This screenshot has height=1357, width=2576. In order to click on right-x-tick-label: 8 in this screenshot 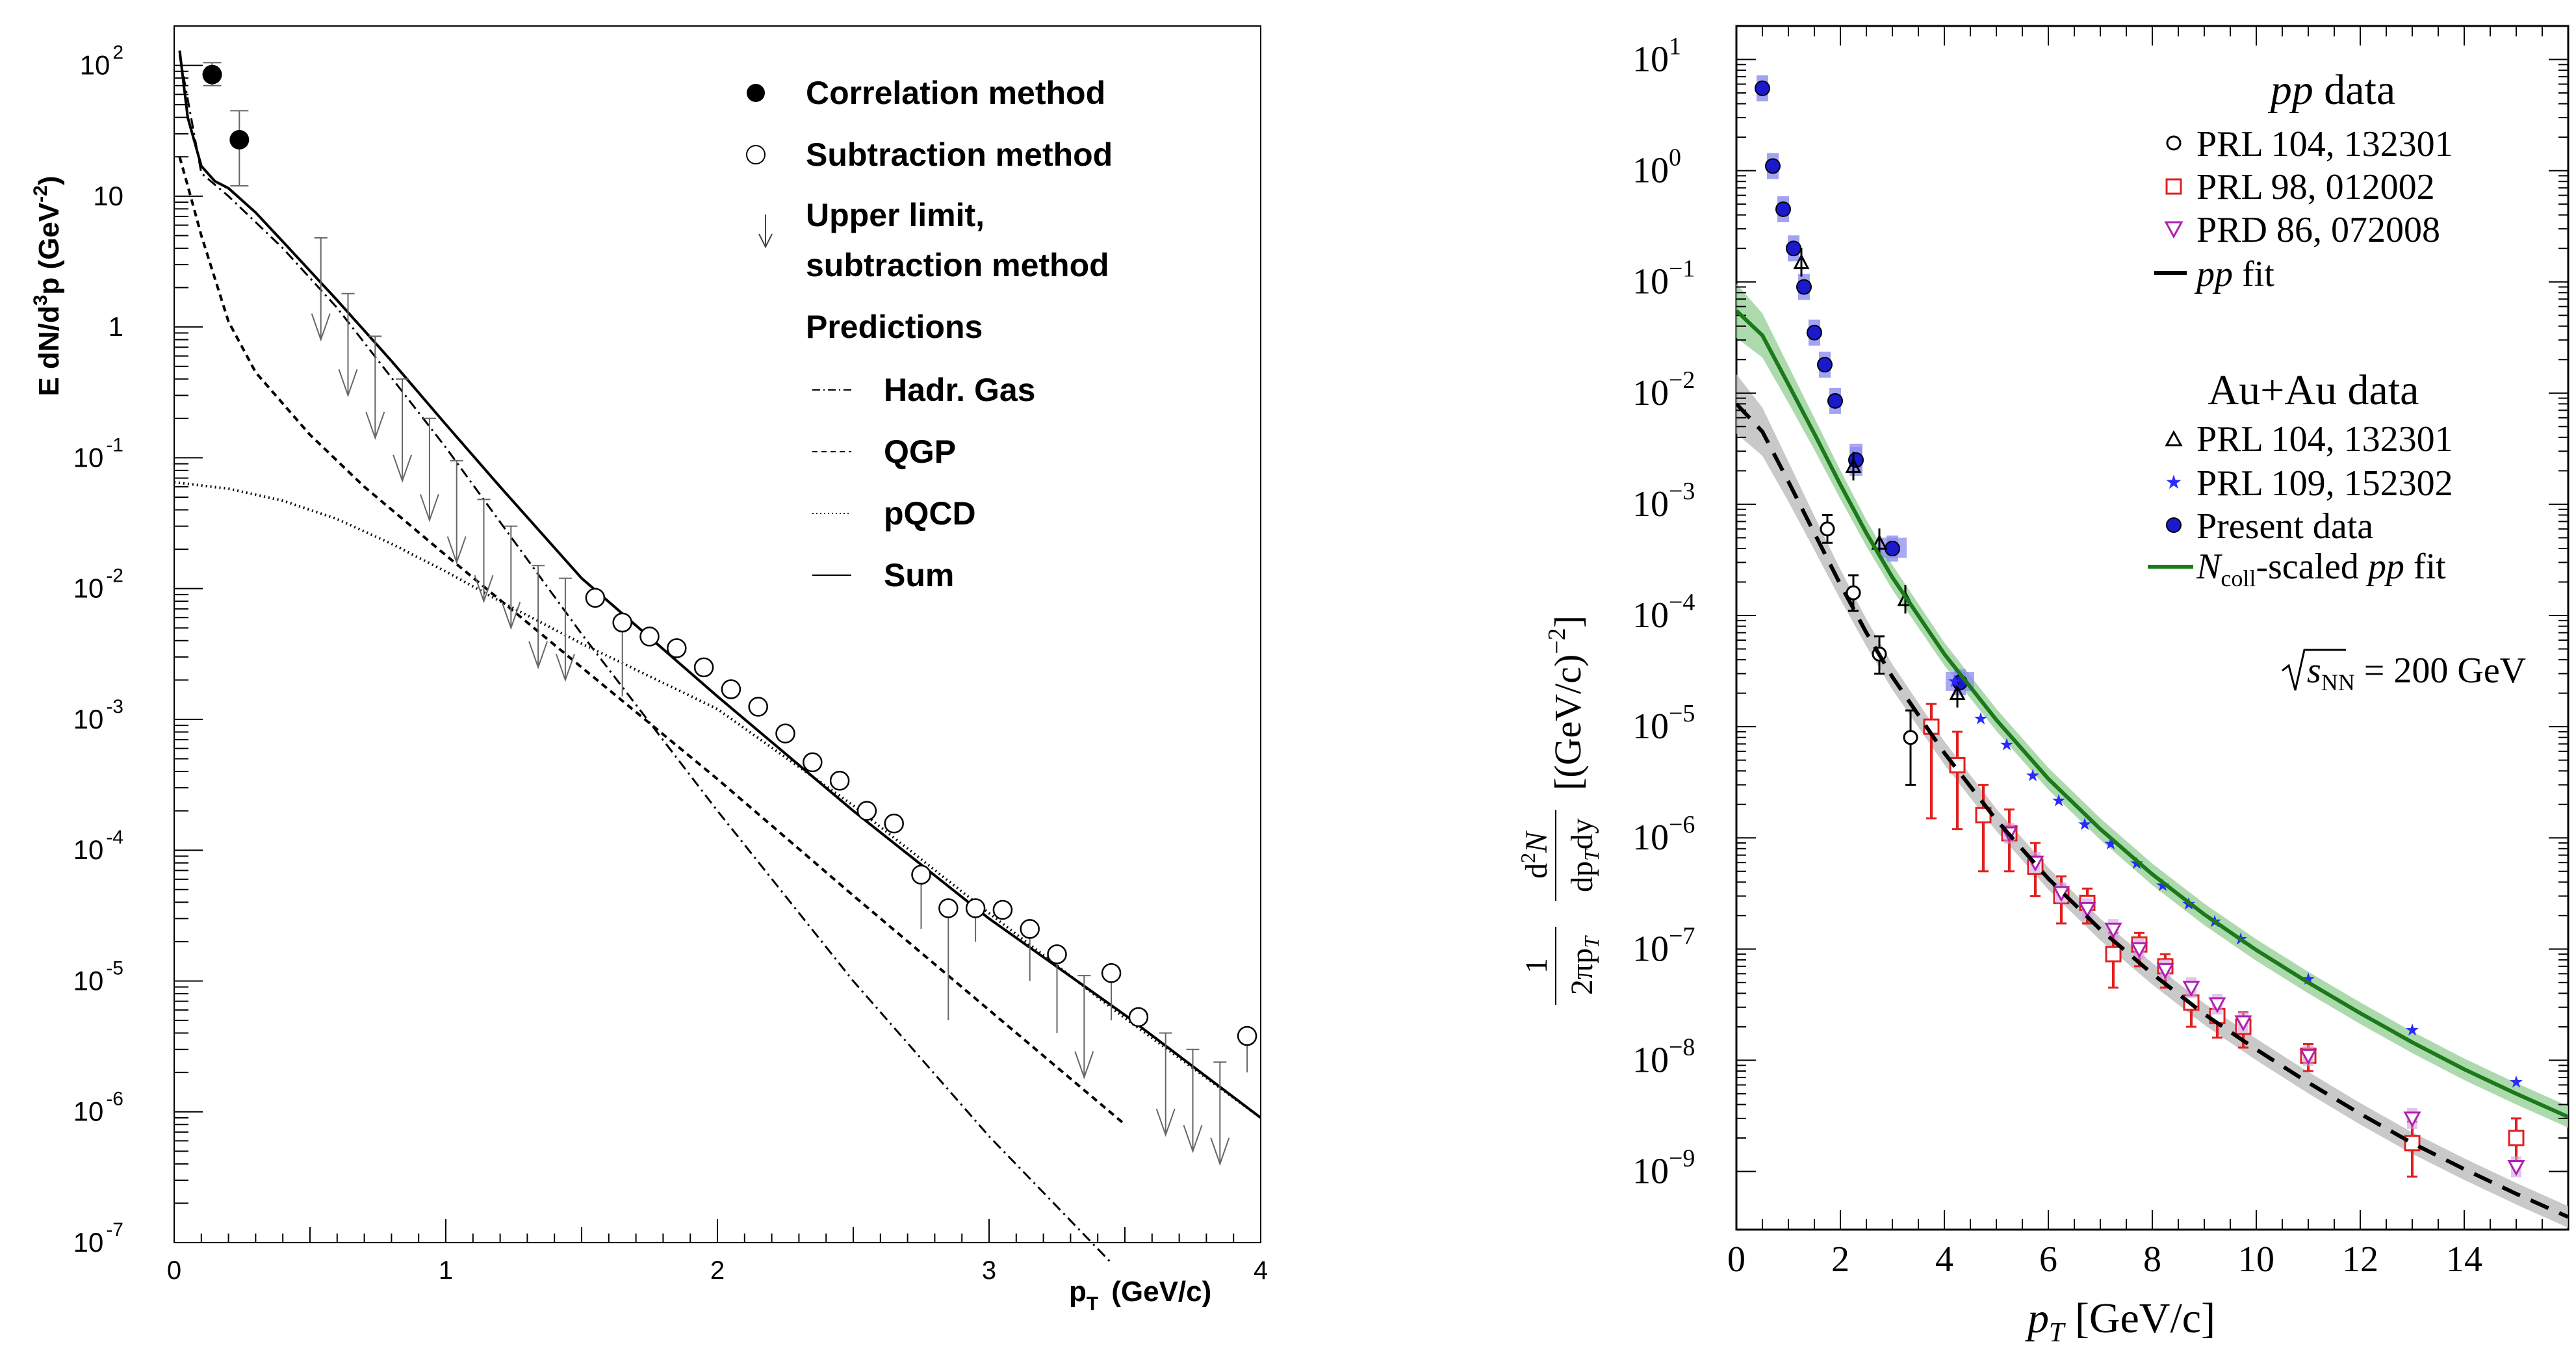, I will do `click(2152, 1259)`.